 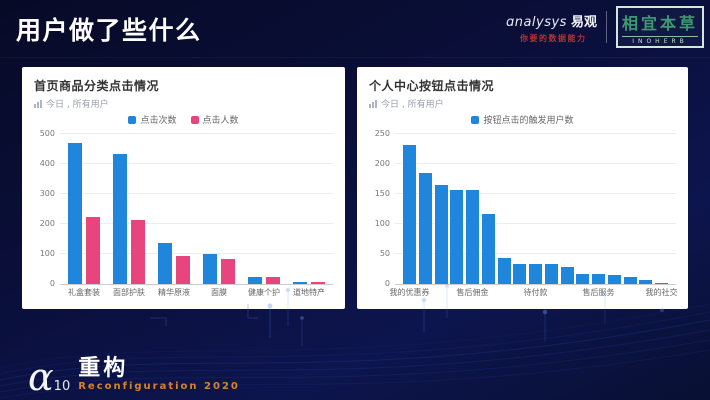 I want to click on chart-title: 首页商品分类点击情况, so click(x=97, y=86).